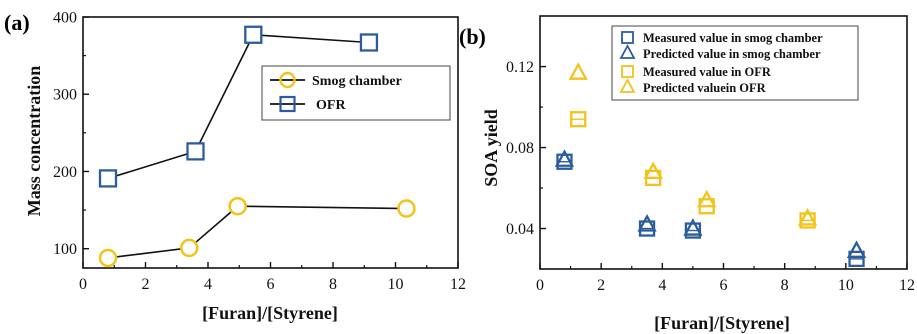 This screenshot has width=917, height=334. What do you see at coordinates (785, 285) in the screenshot?
I see `panel-b-x-tick-label: 8` at bounding box center [785, 285].